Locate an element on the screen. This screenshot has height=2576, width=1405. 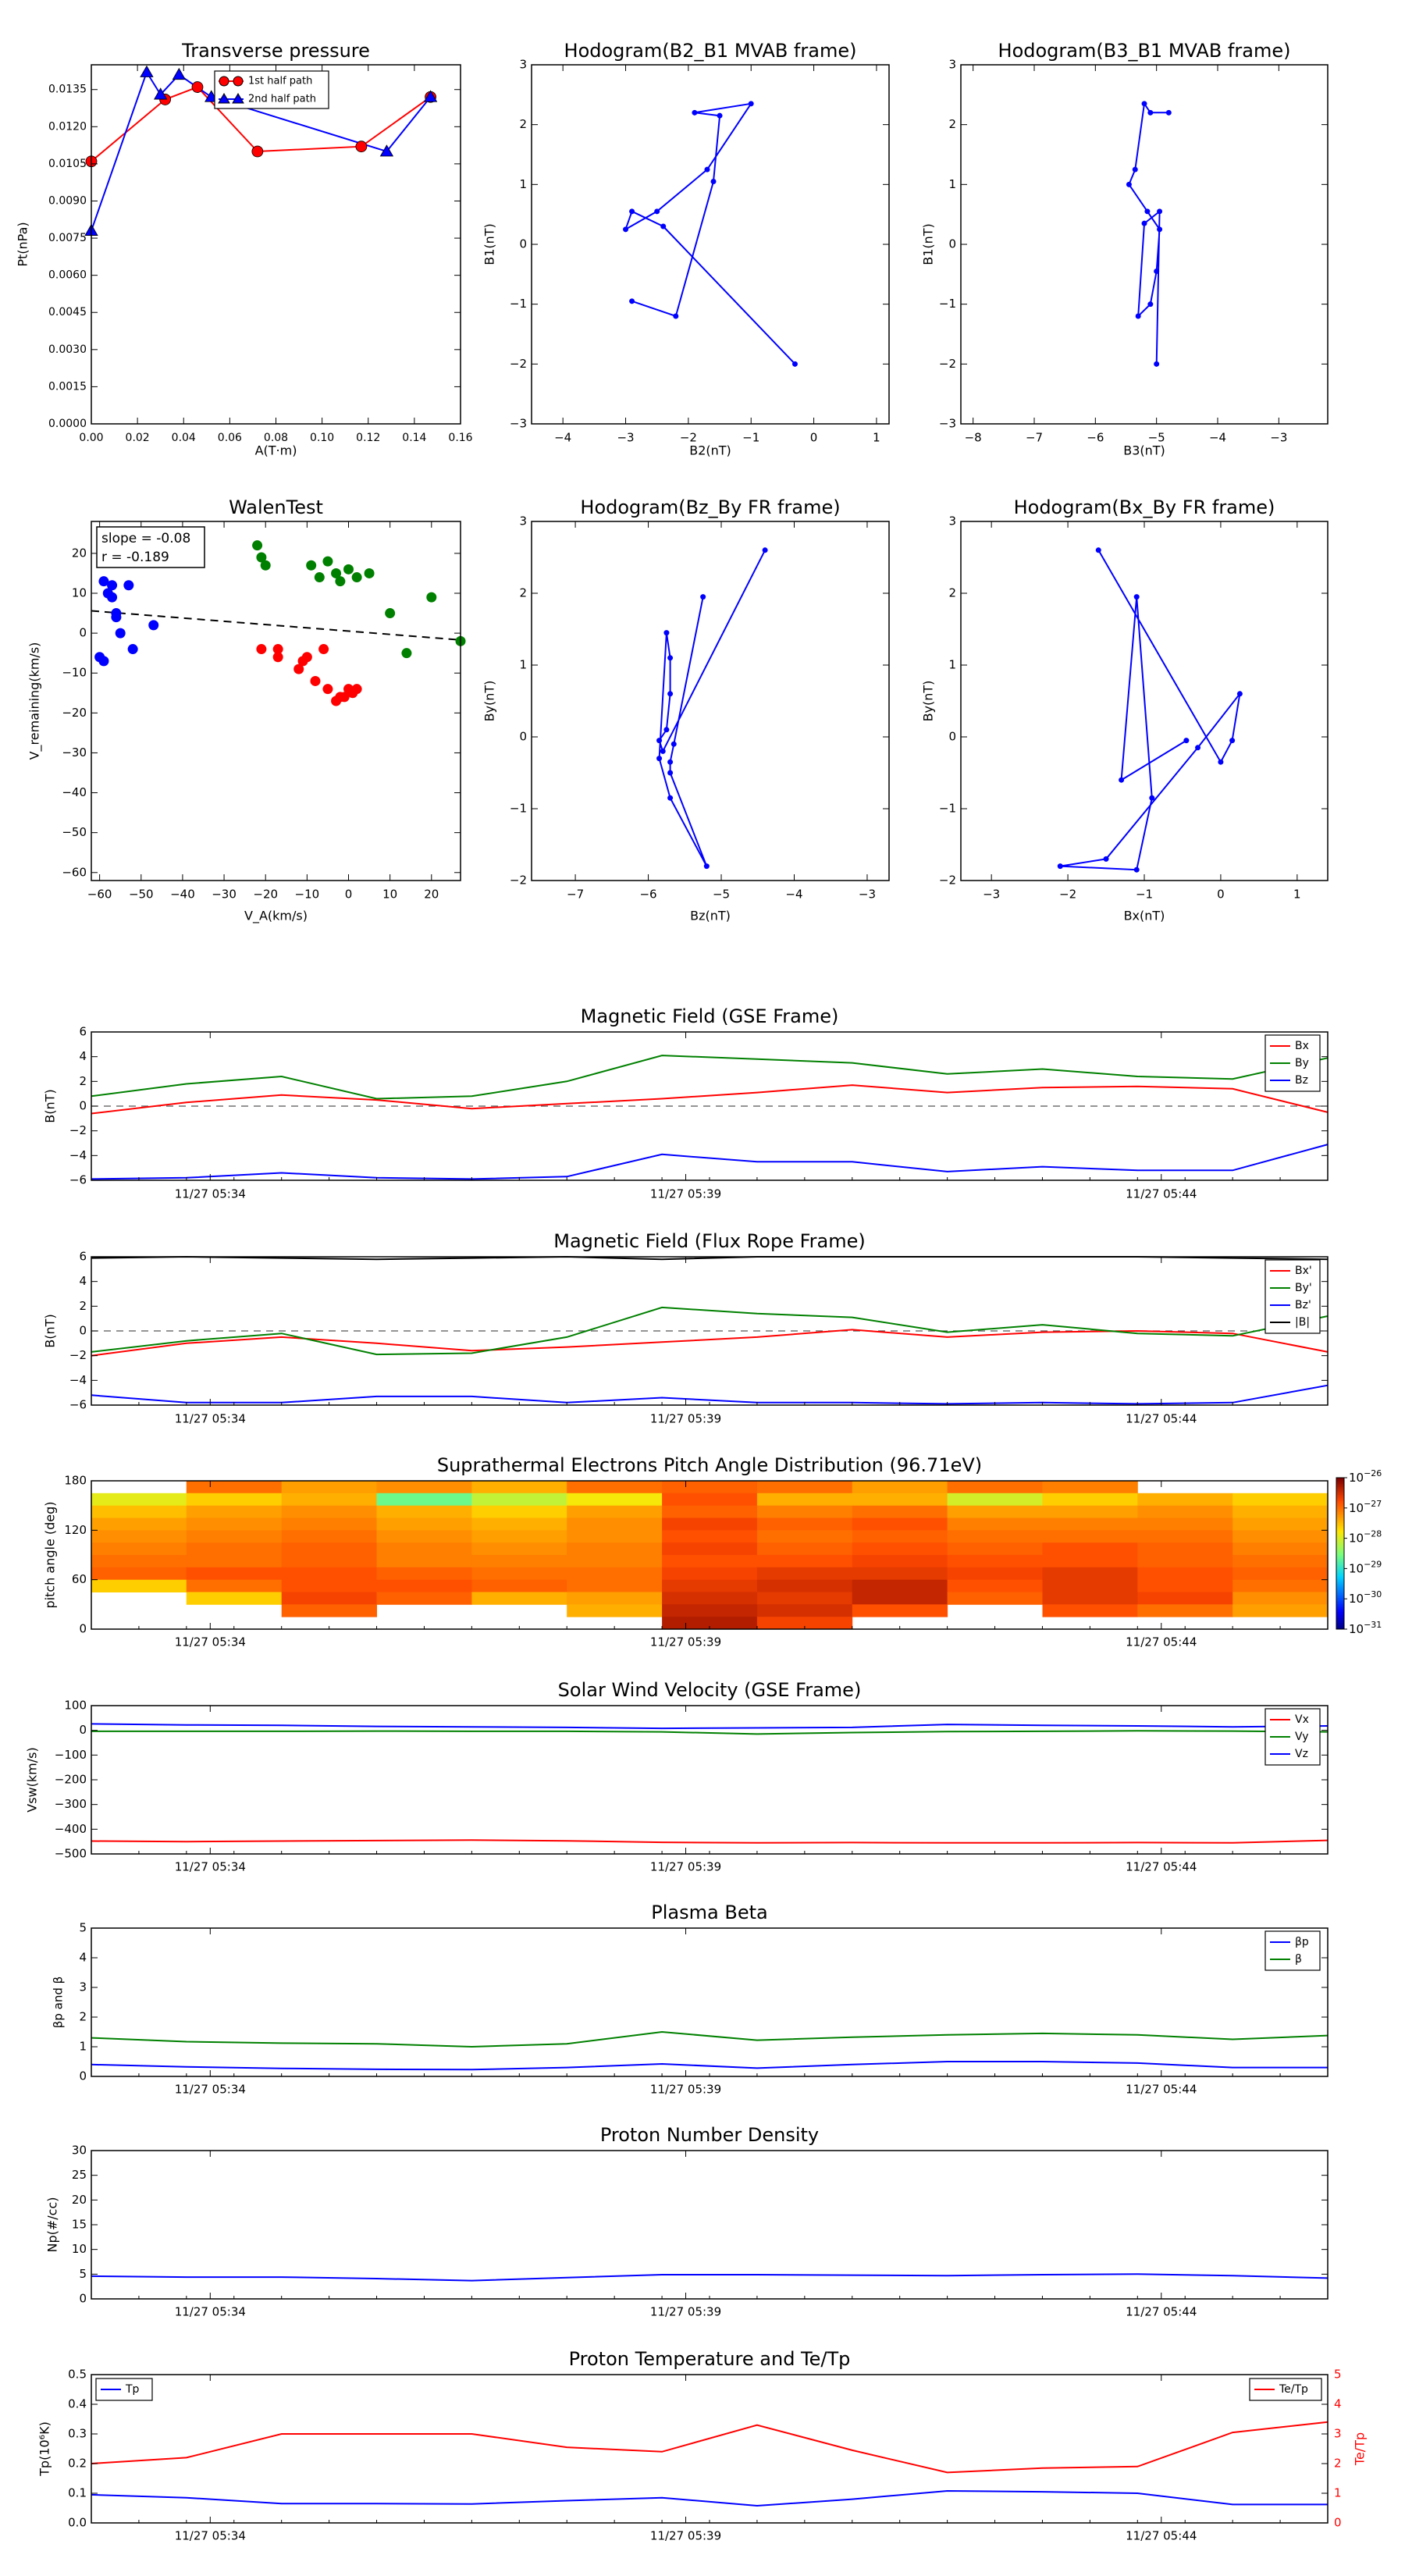
x-tick-label: −1 is located at coordinates (751, 438).